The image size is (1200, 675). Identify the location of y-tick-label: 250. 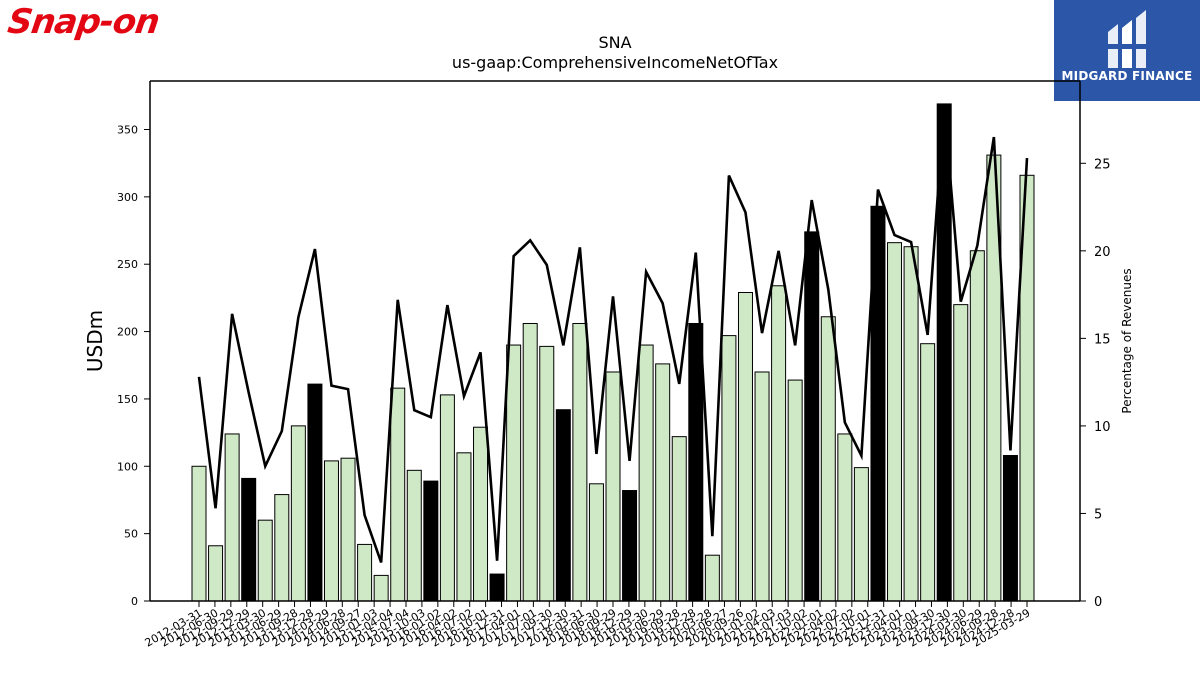
(127, 264).